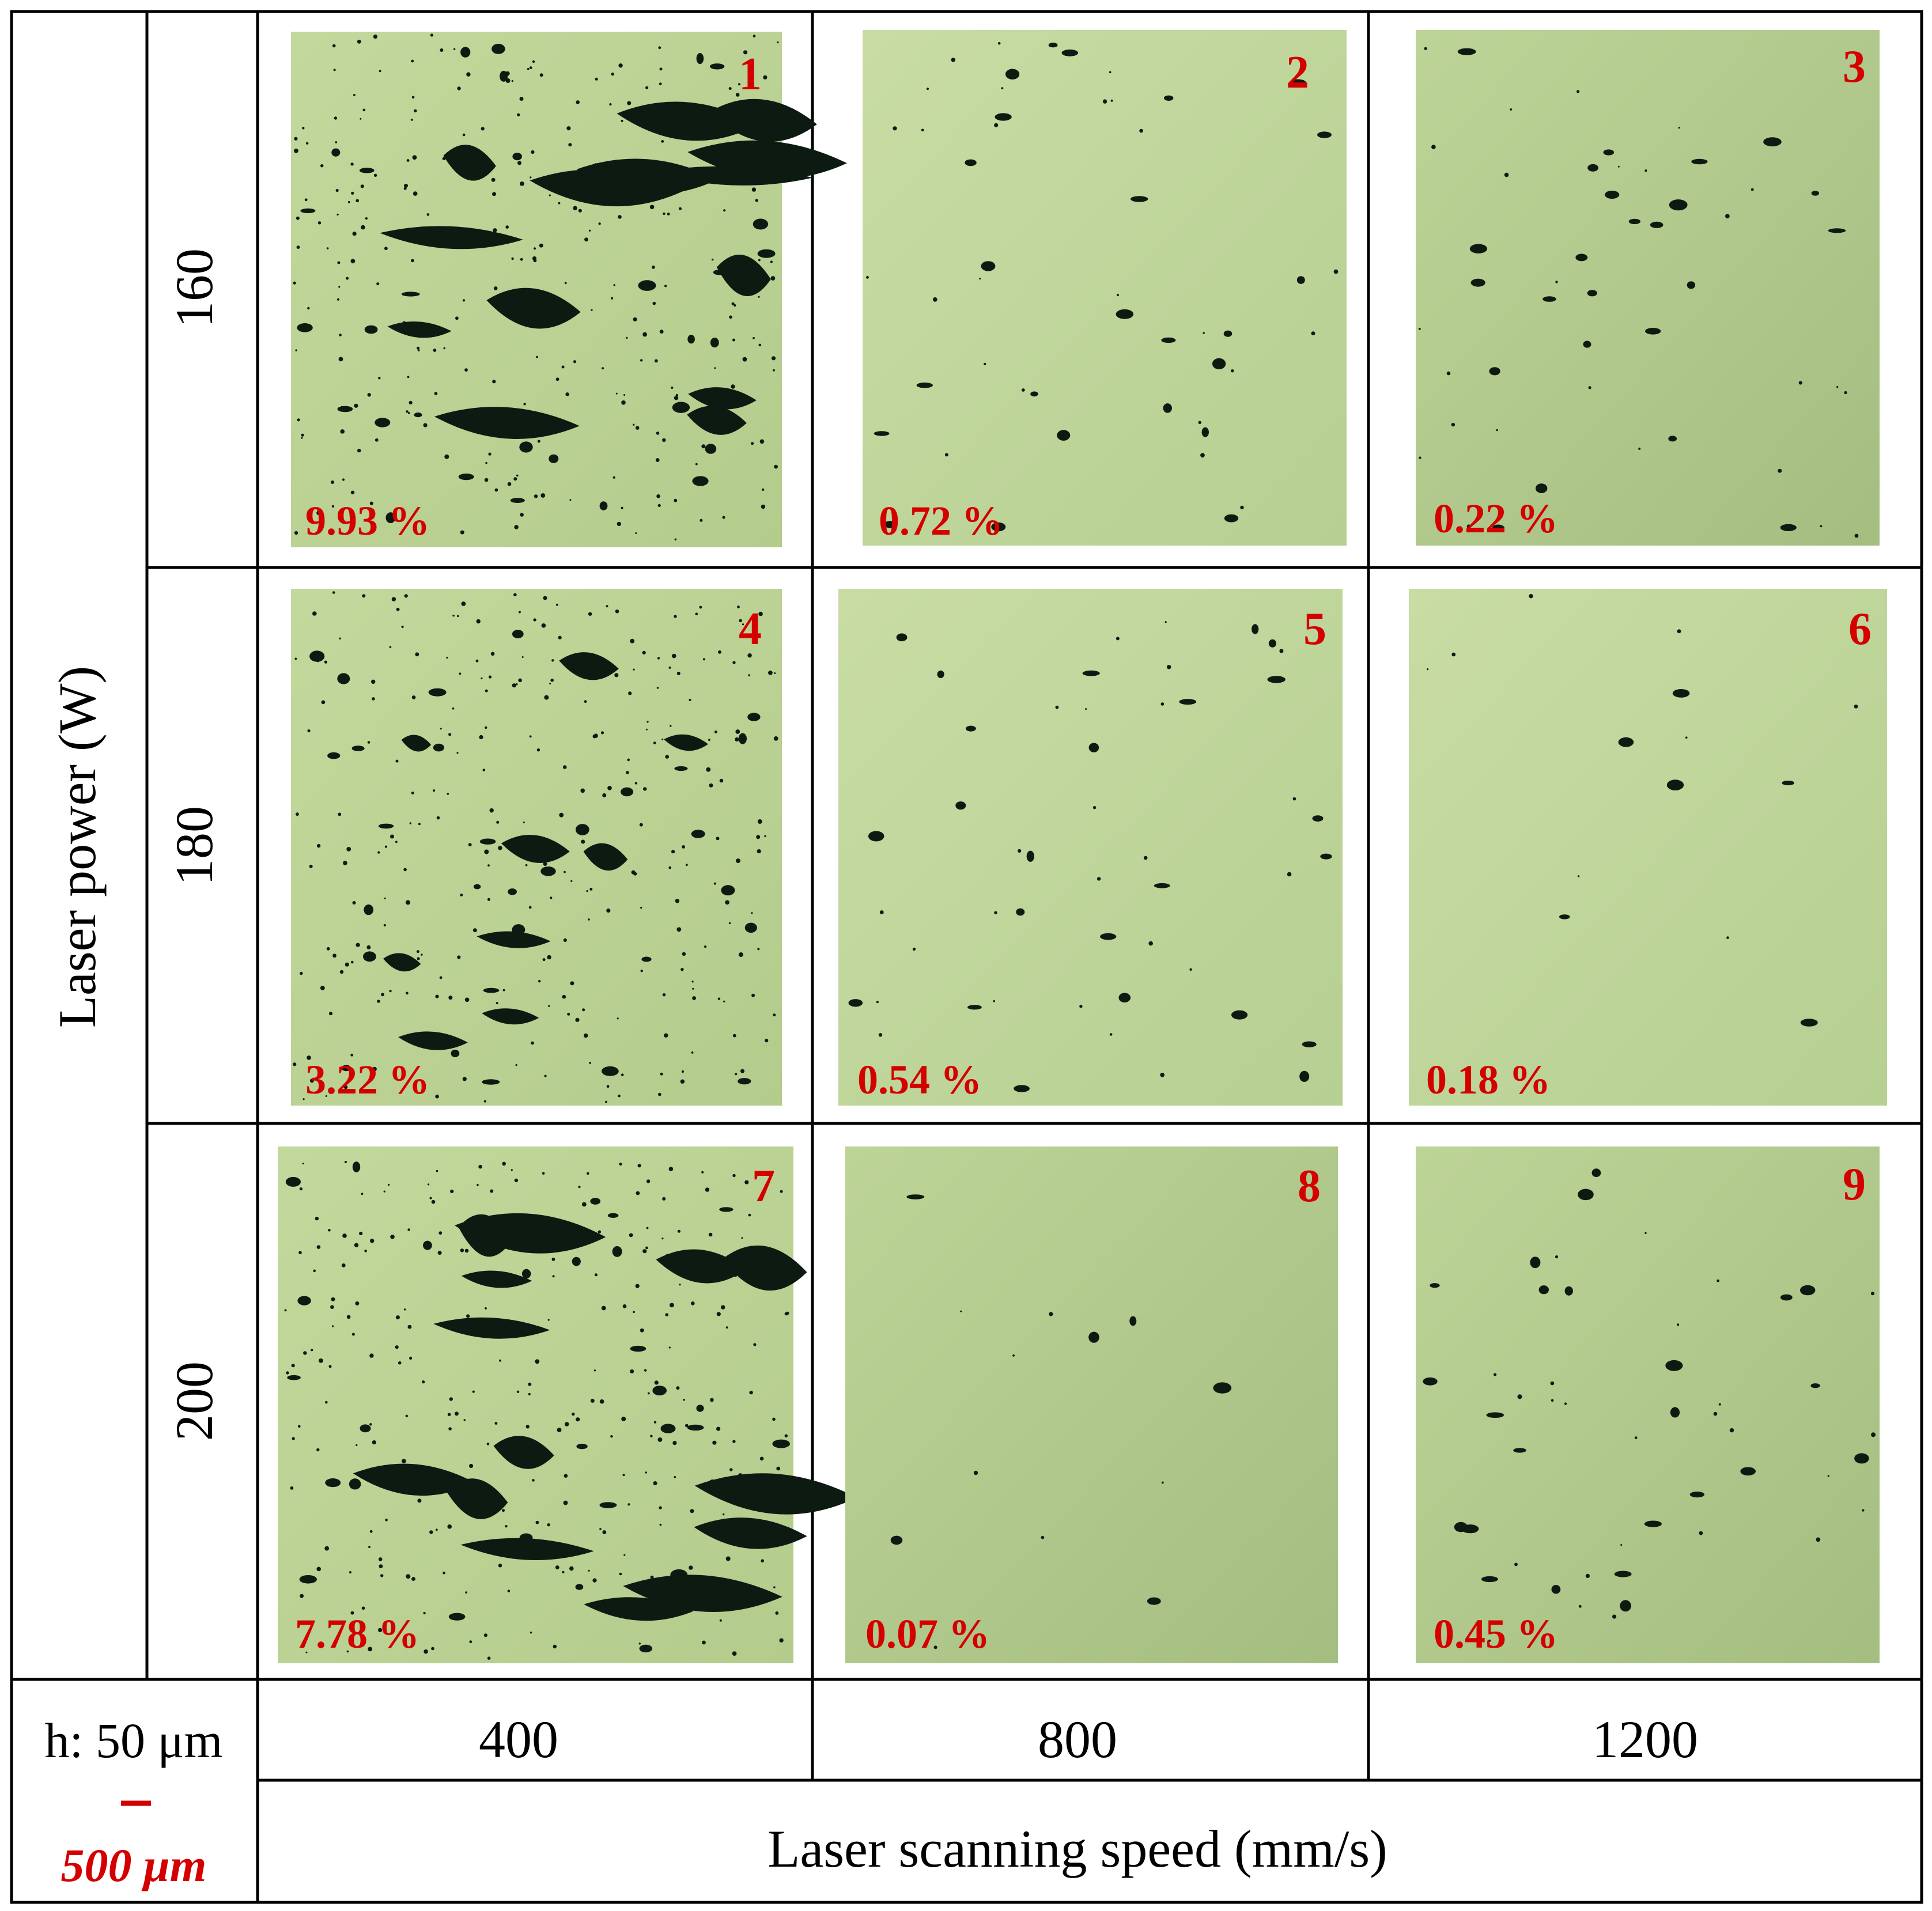 The image size is (1932, 1911). What do you see at coordinates (1309, 1187) in the screenshot?
I see `panel-number-8: 8` at bounding box center [1309, 1187].